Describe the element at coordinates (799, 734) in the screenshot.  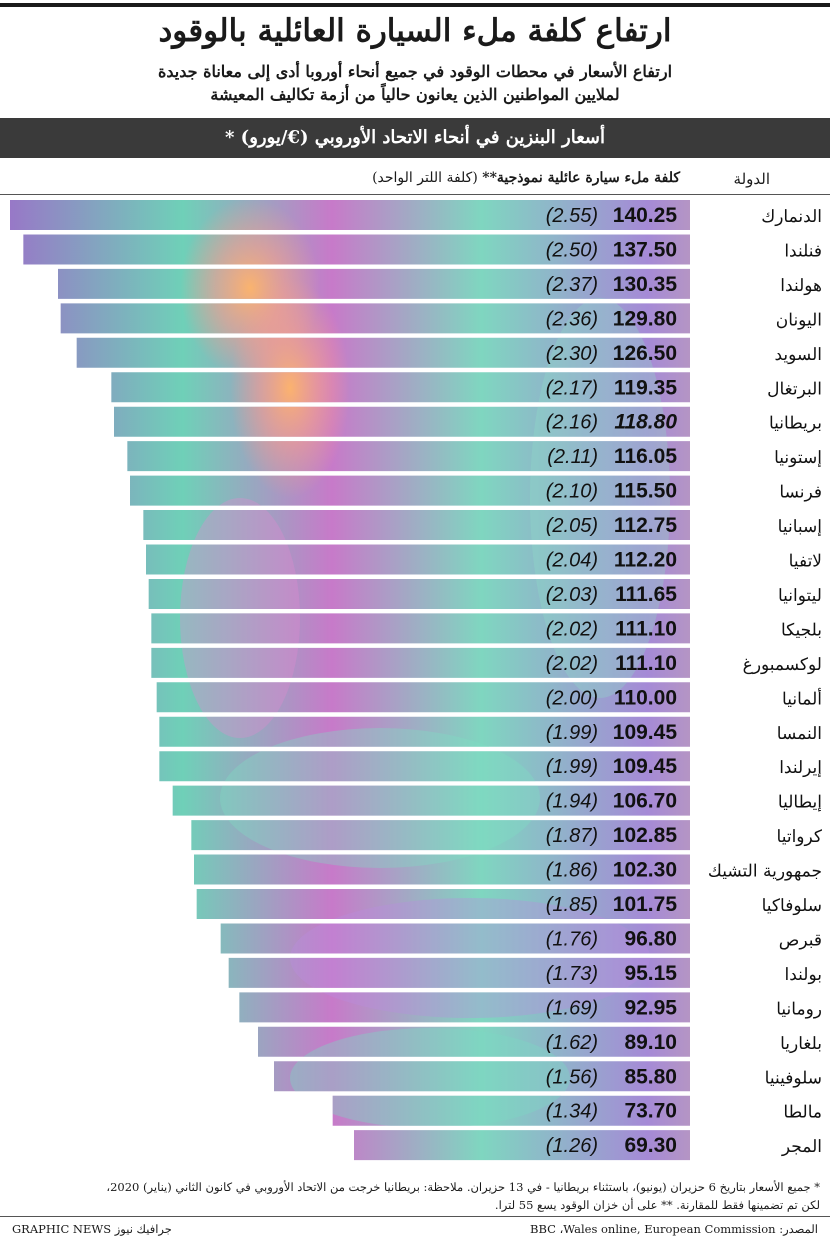
I see `category-label: النمسا` at that location.